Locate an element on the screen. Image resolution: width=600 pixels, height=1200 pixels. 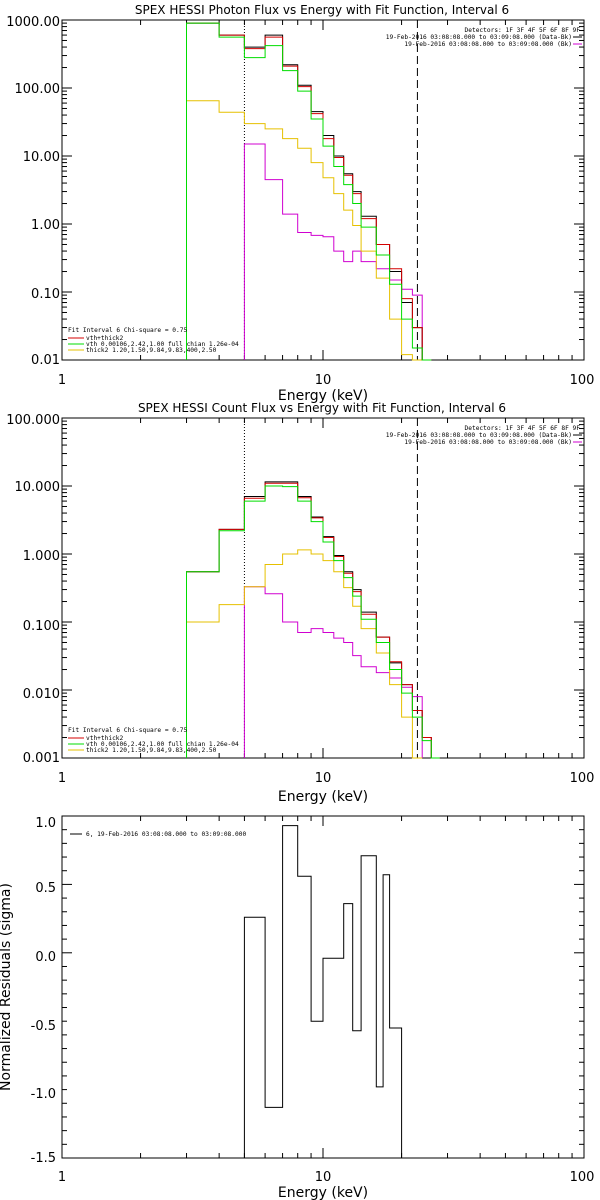
count-x-axis-label: Energy (keV) is located at coordinates (323, 797).